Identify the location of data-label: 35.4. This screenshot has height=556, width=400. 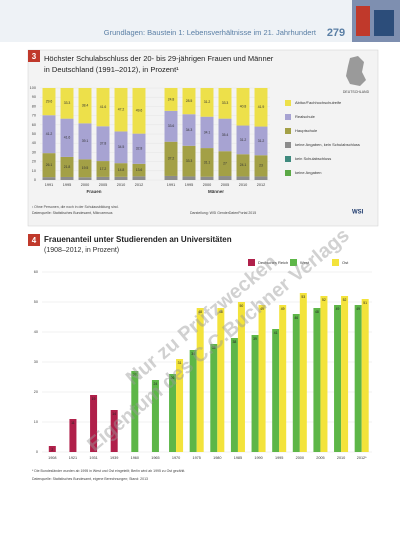
(225, 135).